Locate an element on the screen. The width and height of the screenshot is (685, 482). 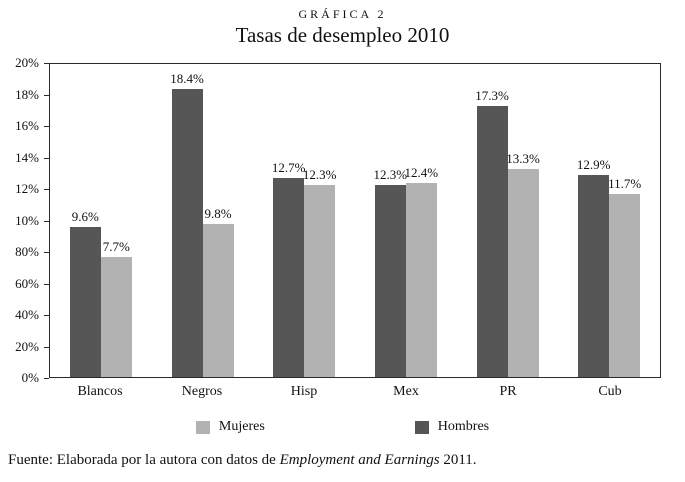
y-axis-tick-label: 18% is located at coordinates (27, 94).